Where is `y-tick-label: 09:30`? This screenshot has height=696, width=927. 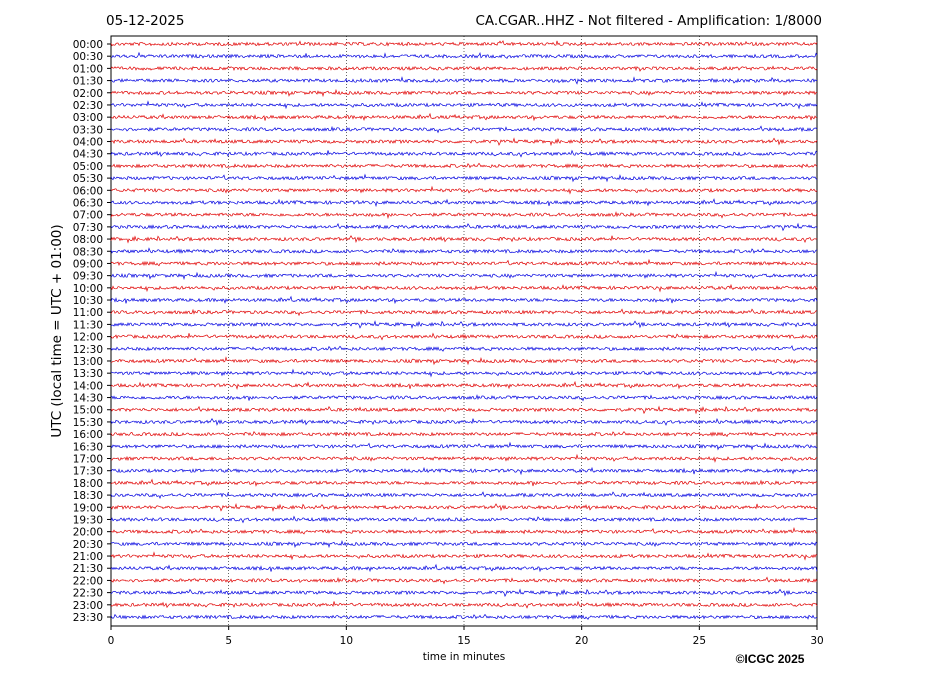
y-tick-label: 09:30 is located at coordinates (88, 277).